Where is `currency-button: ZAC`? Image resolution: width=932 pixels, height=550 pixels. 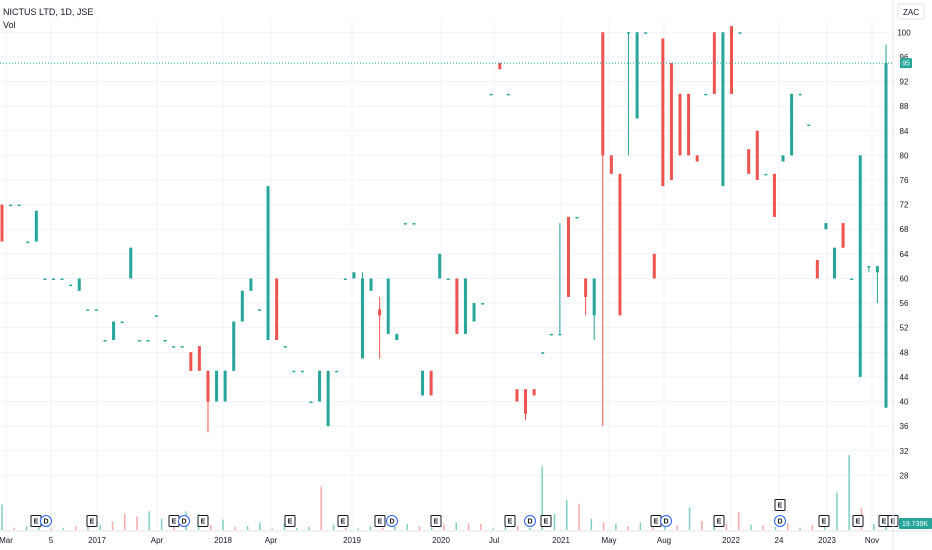 currency-button: ZAC is located at coordinates (911, 11).